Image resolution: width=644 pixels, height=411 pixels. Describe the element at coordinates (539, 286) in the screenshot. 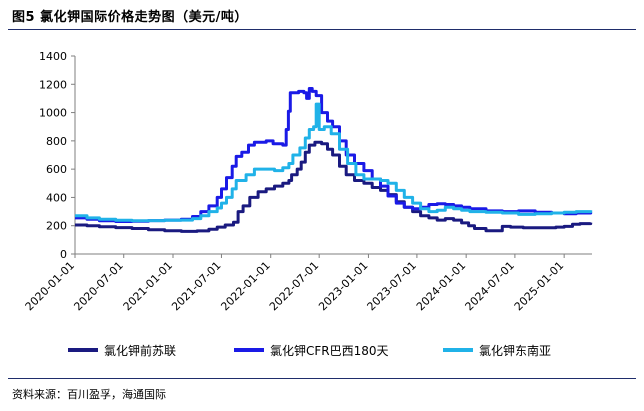

I see `x-tick-label: 2025-01-01` at that location.